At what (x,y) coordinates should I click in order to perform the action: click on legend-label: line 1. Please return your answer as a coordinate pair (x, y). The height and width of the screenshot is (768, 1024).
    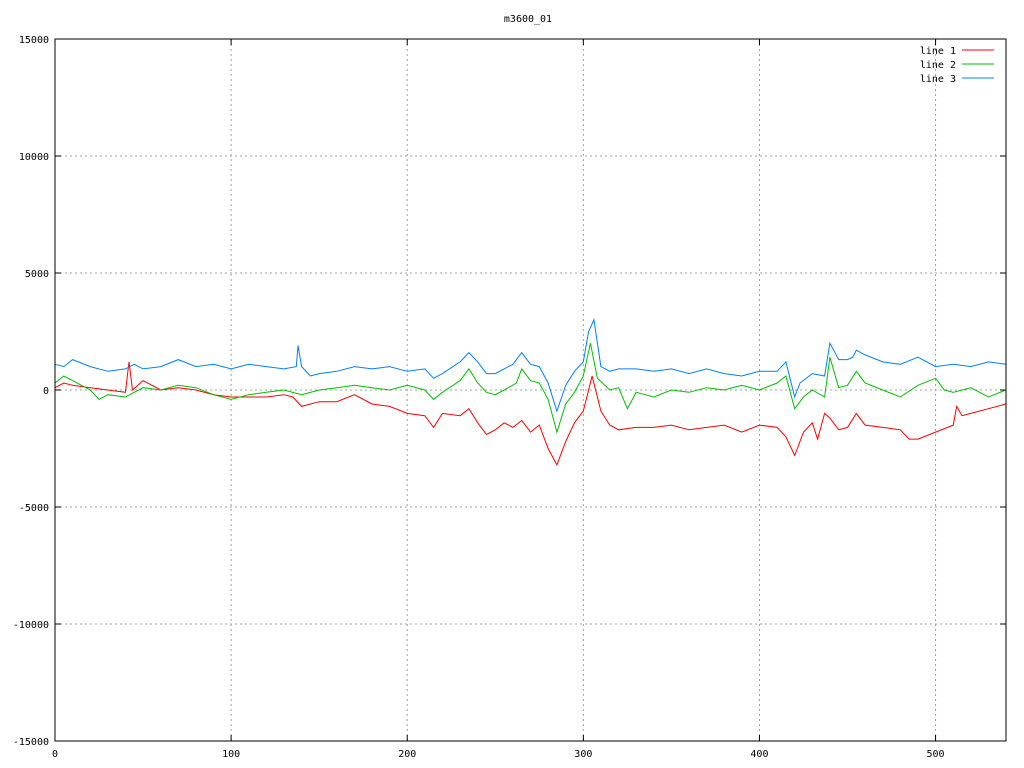
    Looking at the image, I should click on (938, 51).